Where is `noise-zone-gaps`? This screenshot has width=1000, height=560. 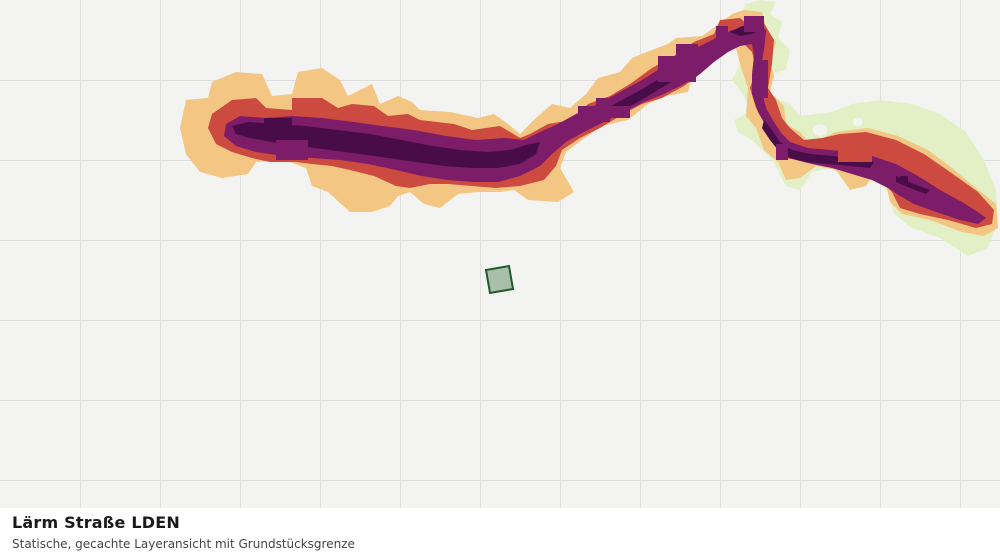 noise-zone-gaps is located at coordinates (838, 127).